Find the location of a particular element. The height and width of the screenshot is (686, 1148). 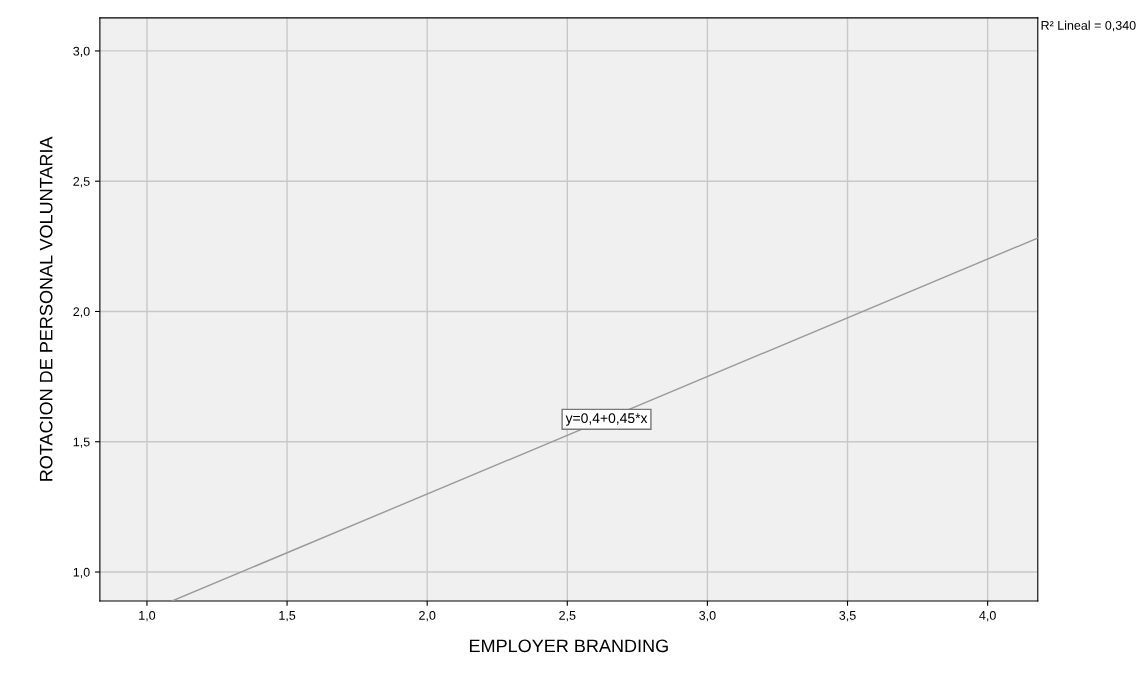

annotation: y=0,4+0,45*x is located at coordinates (606, 419).